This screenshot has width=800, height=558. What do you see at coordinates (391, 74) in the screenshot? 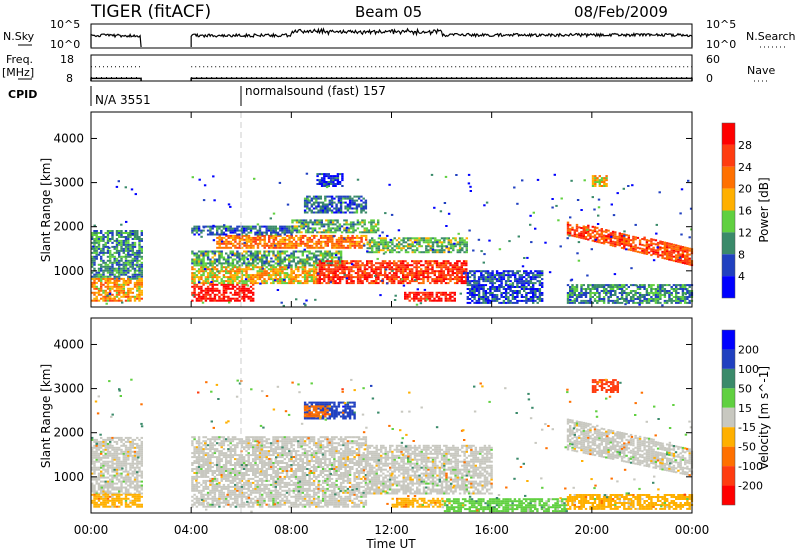
I see `freq-trace` at bounding box center [391, 74].